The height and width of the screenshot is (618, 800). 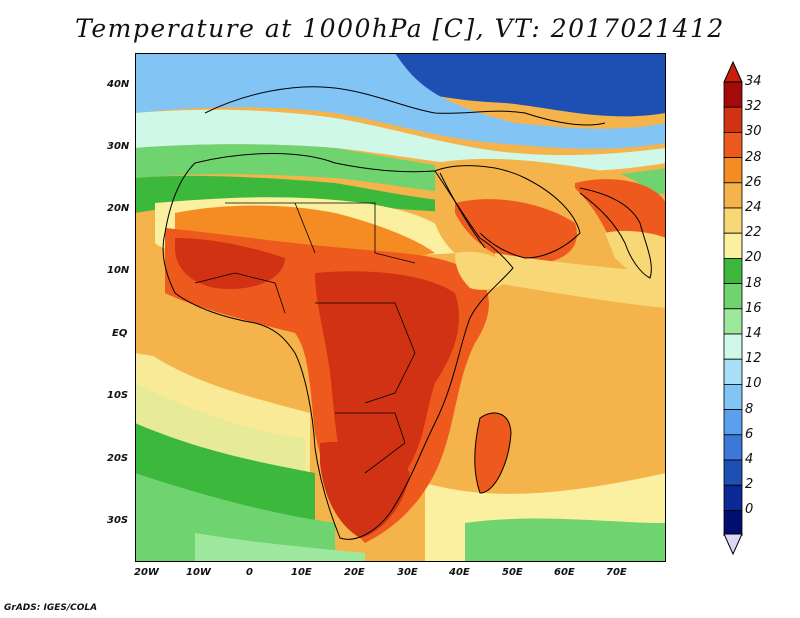 What do you see at coordinates (753, 182) in the screenshot?
I see `colorbar-label: 26` at bounding box center [753, 182].